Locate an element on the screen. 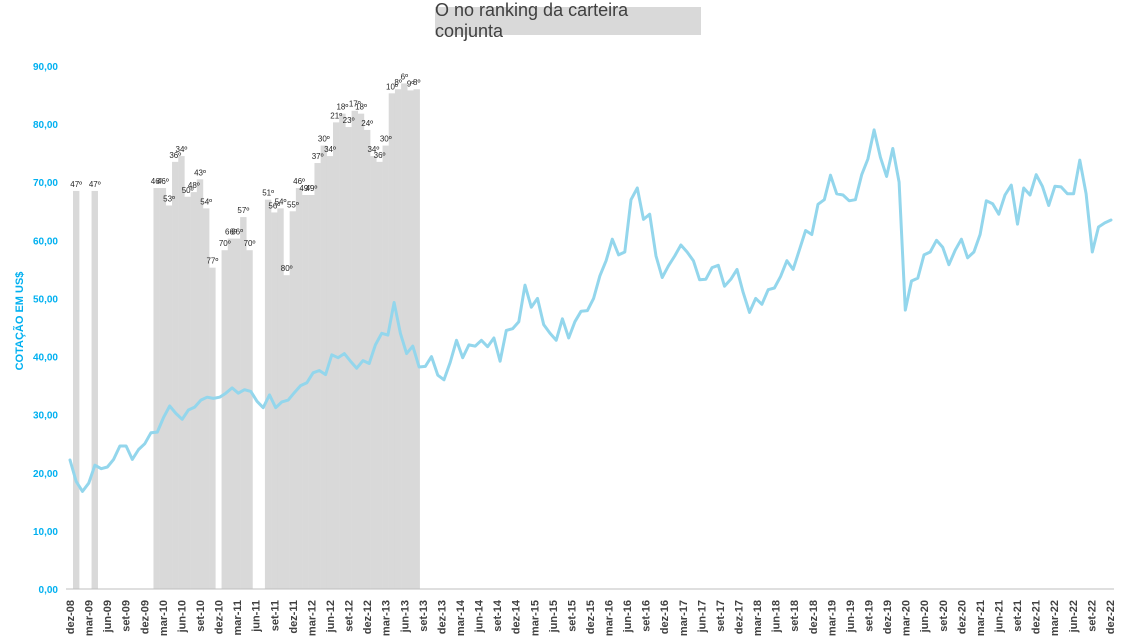  bar-label: 17º is located at coordinates (355, 104).